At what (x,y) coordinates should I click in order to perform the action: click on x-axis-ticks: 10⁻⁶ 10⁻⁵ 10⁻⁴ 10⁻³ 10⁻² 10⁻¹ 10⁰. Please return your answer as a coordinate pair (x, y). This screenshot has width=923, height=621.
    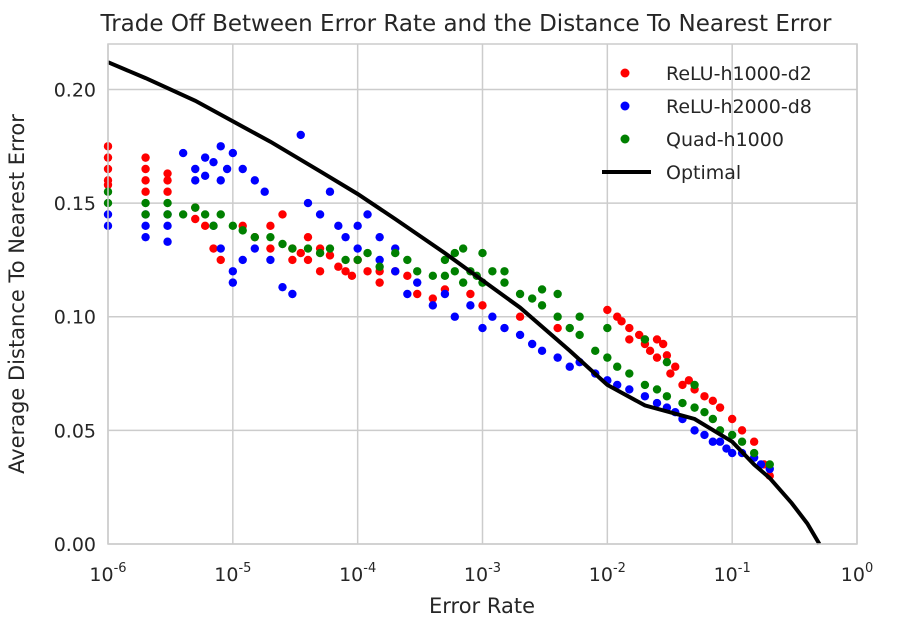
    Looking at the image, I should click on (481, 573).